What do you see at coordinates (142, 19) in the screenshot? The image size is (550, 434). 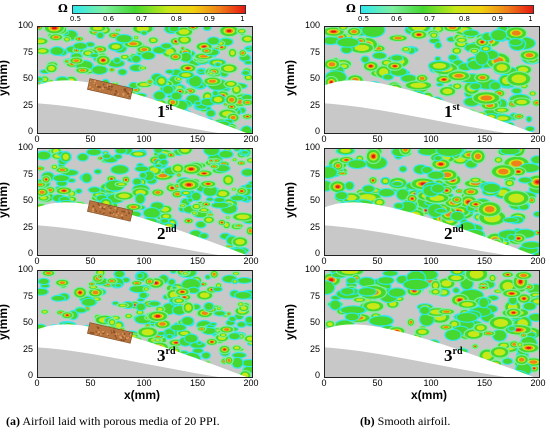 I see `colorbar-tick: 0.7` at bounding box center [142, 19].